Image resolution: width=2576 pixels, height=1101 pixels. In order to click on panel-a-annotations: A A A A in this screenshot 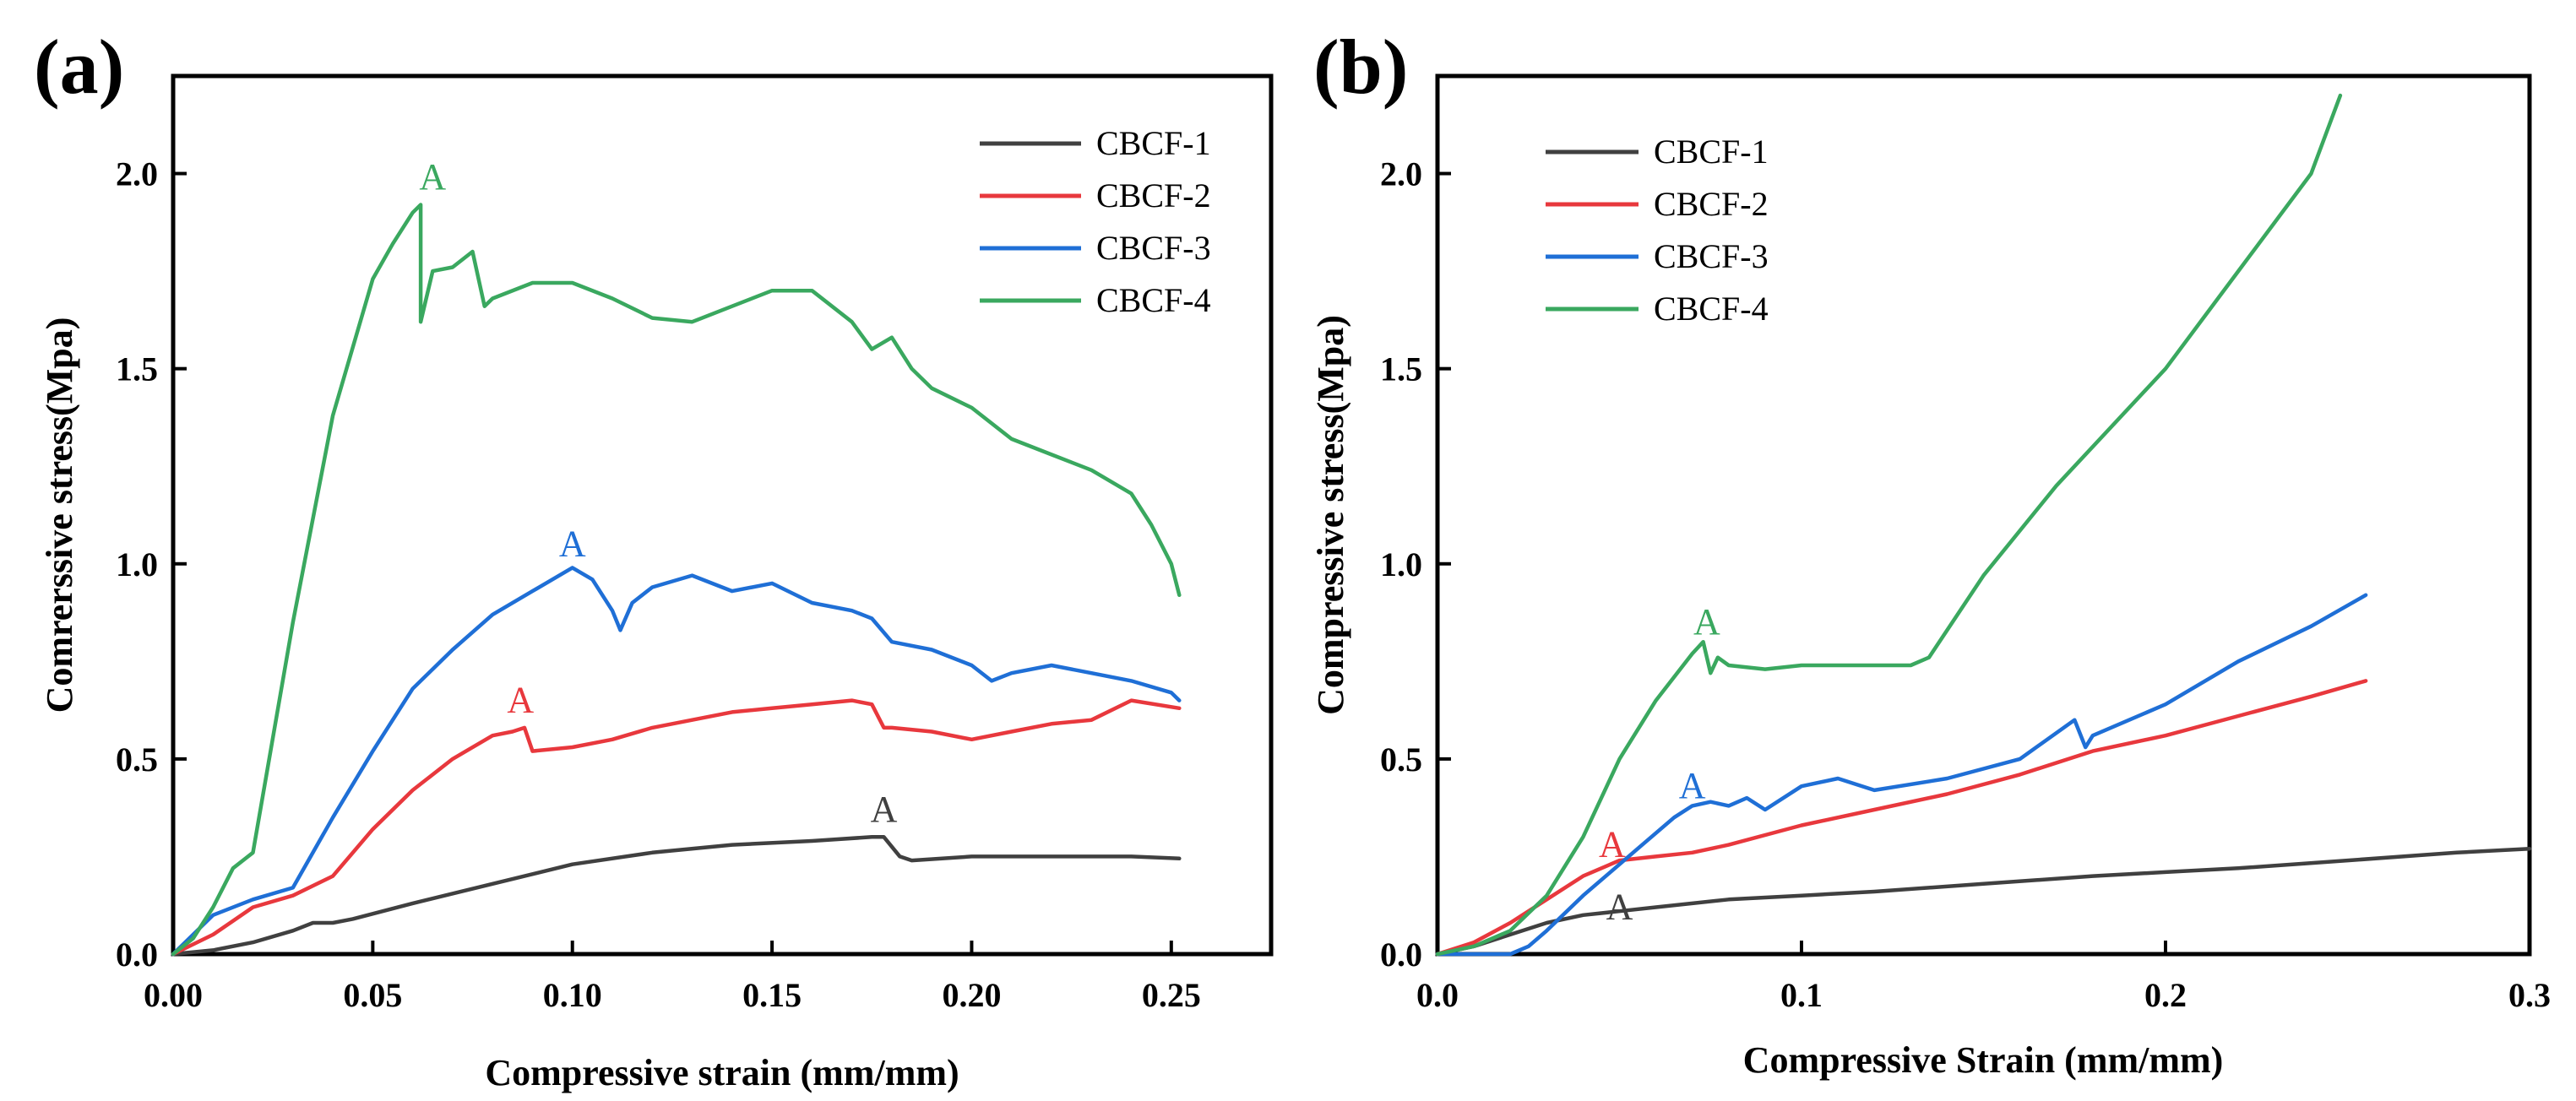, I will do `click(658, 493)`.